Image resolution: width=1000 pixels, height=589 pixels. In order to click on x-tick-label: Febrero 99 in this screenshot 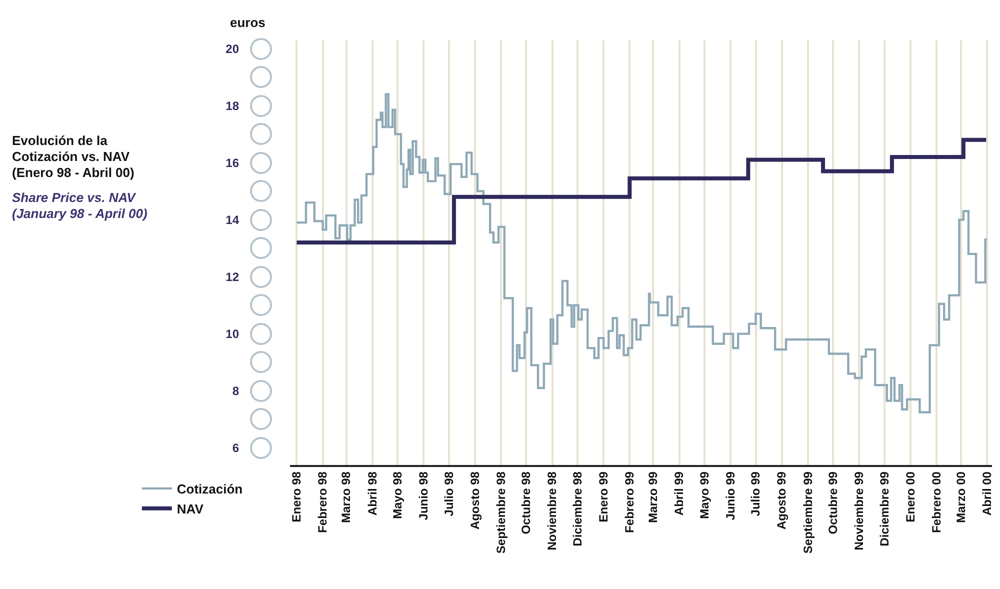, I will do `click(629, 502)`.